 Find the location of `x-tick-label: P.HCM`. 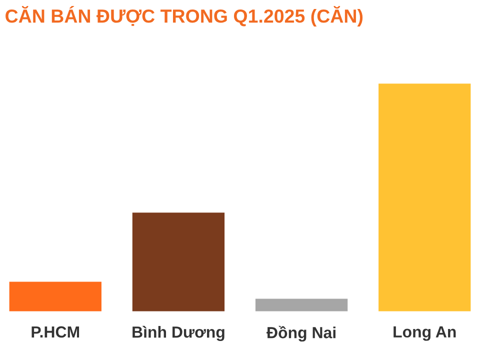

x-tick-label: P.HCM is located at coordinates (56, 332).